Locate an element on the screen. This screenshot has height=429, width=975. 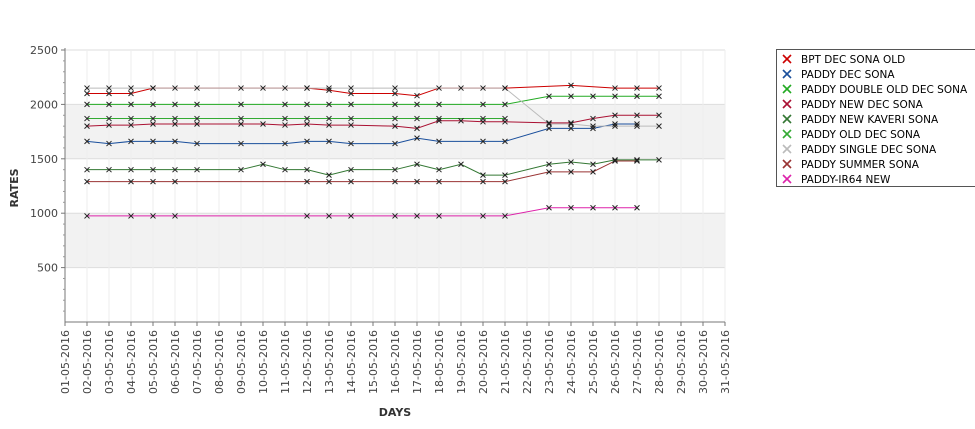
legend-item: PADDY SINGLE DEC SONA is located at coordinates (859, 150).